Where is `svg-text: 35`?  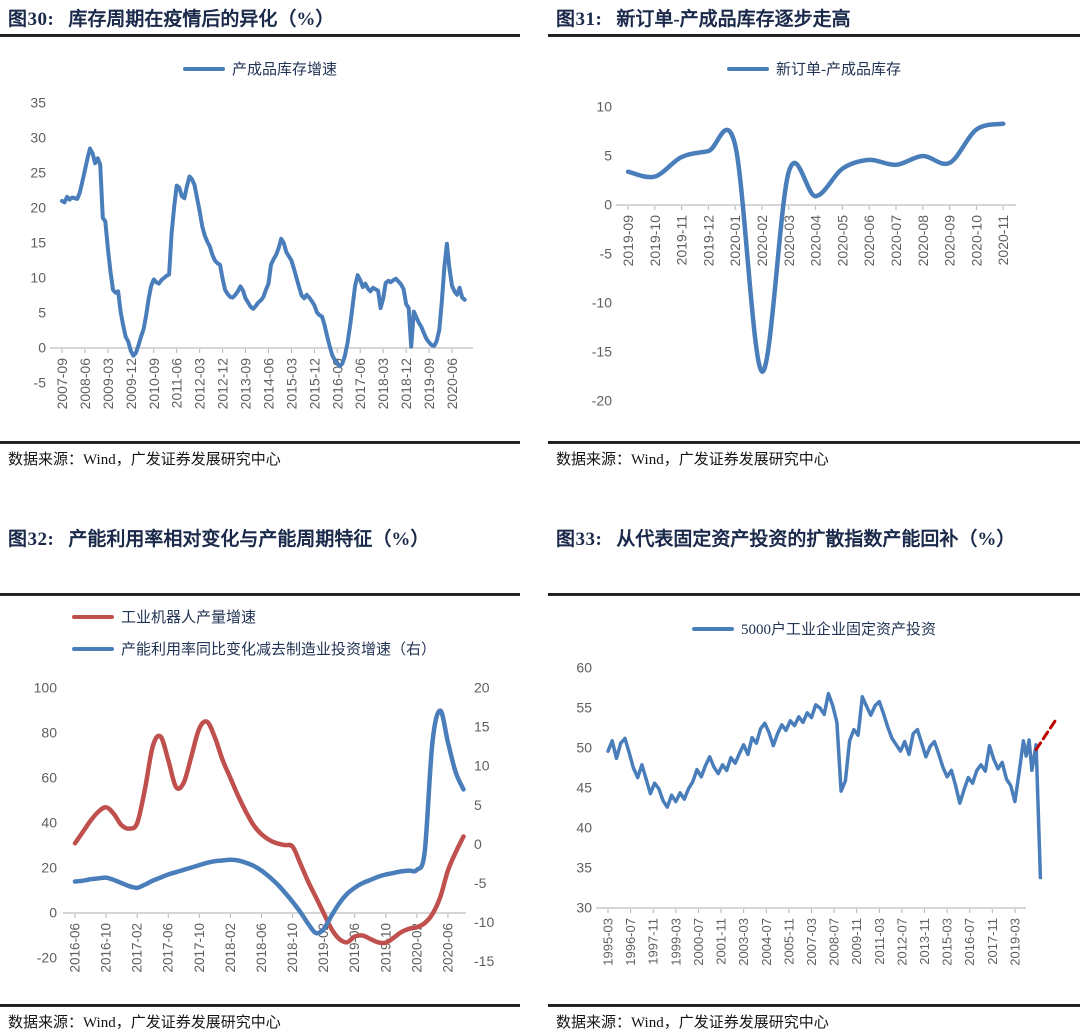 svg-text: 35 is located at coordinates (584, 868).